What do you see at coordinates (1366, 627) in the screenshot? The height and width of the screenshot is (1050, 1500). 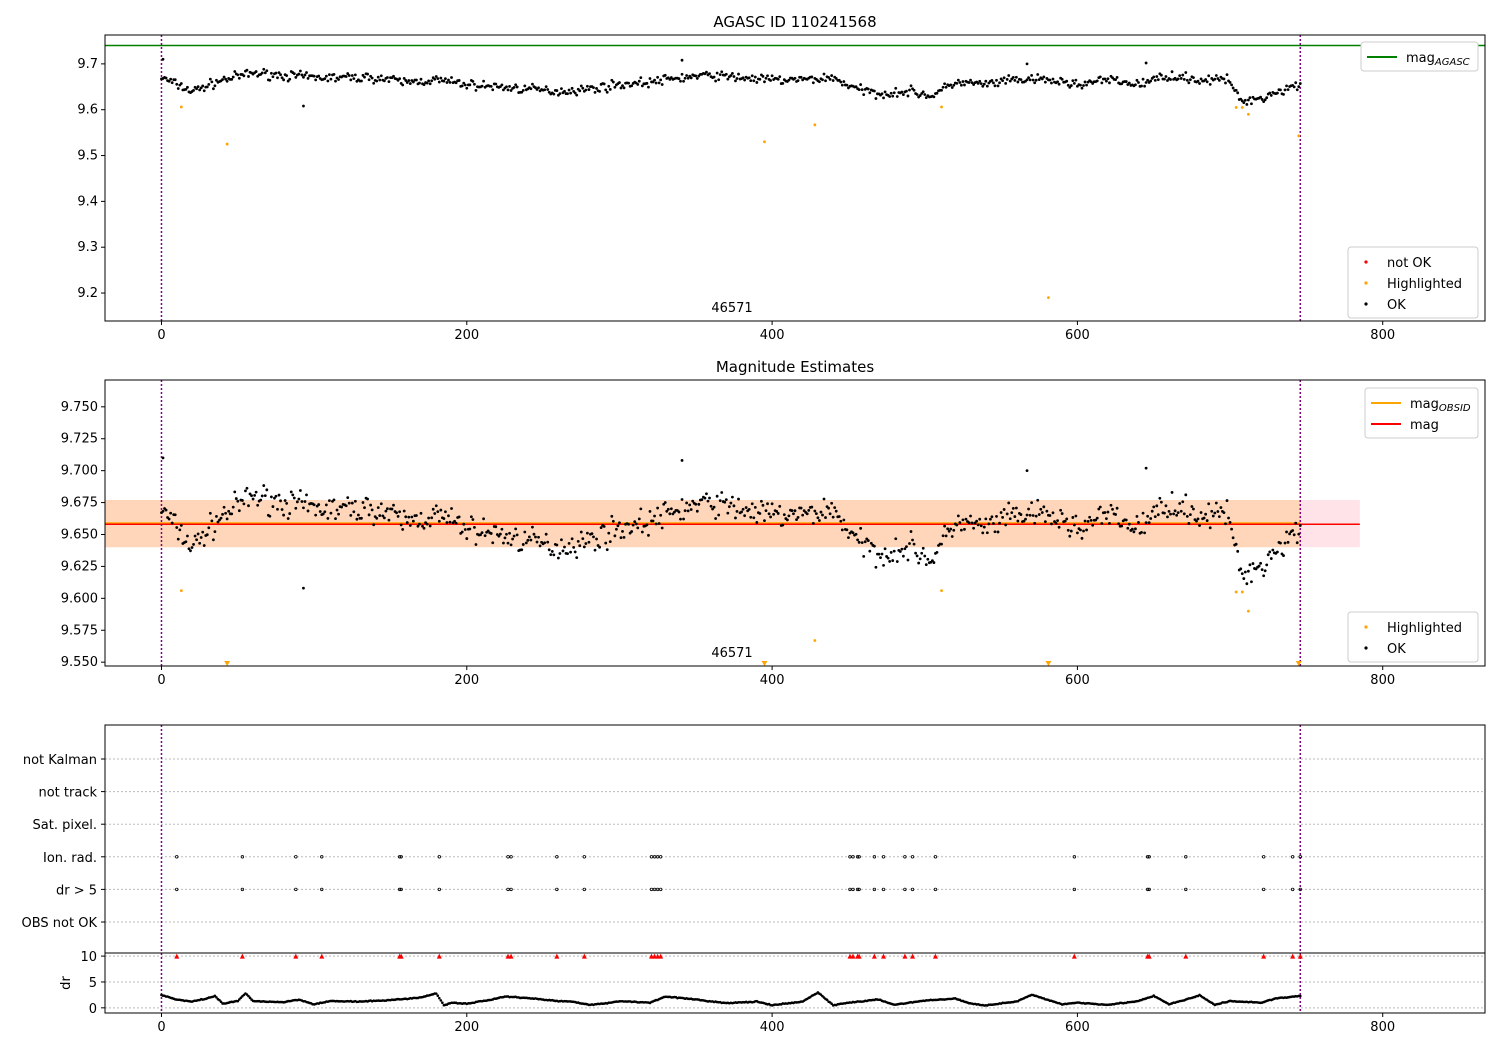 I see `legend-marker` at bounding box center [1366, 627].